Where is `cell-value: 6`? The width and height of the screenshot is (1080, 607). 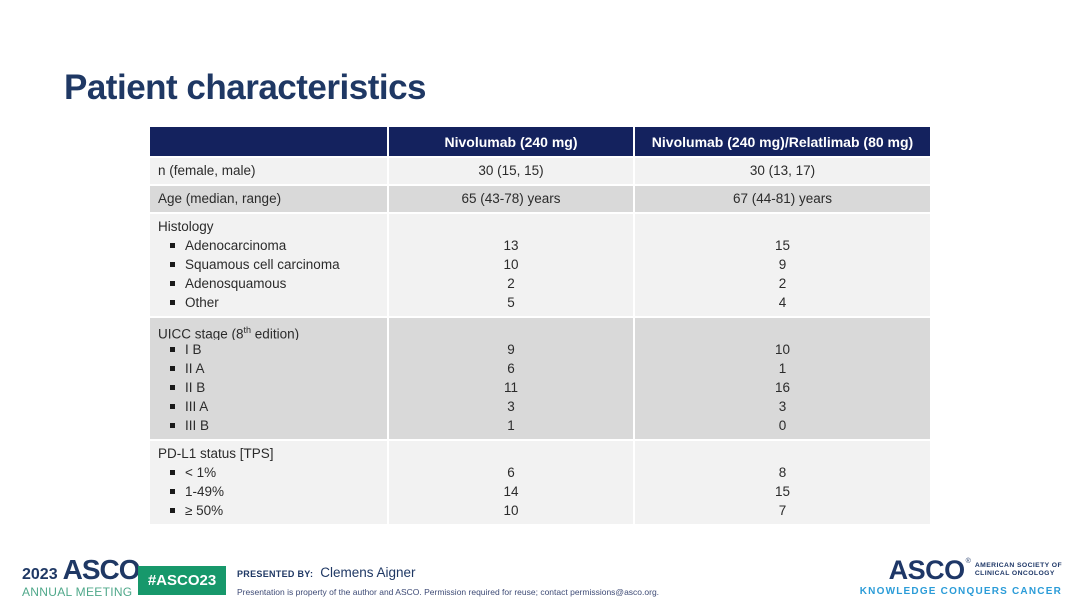
cell-value: 6 is located at coordinates (511, 368).